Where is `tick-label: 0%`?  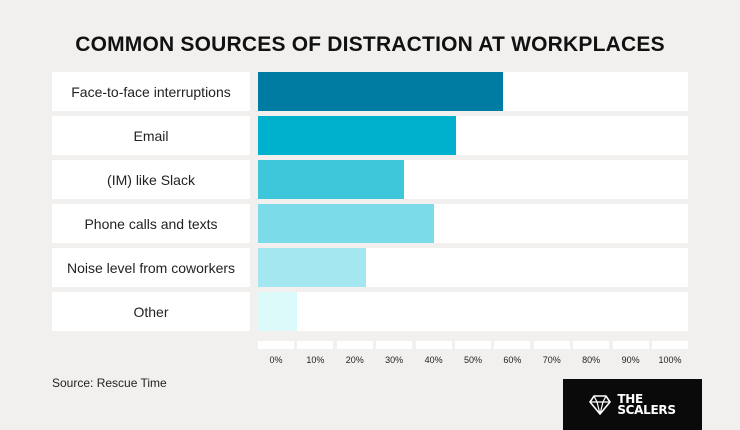 tick-label: 0% is located at coordinates (276, 360).